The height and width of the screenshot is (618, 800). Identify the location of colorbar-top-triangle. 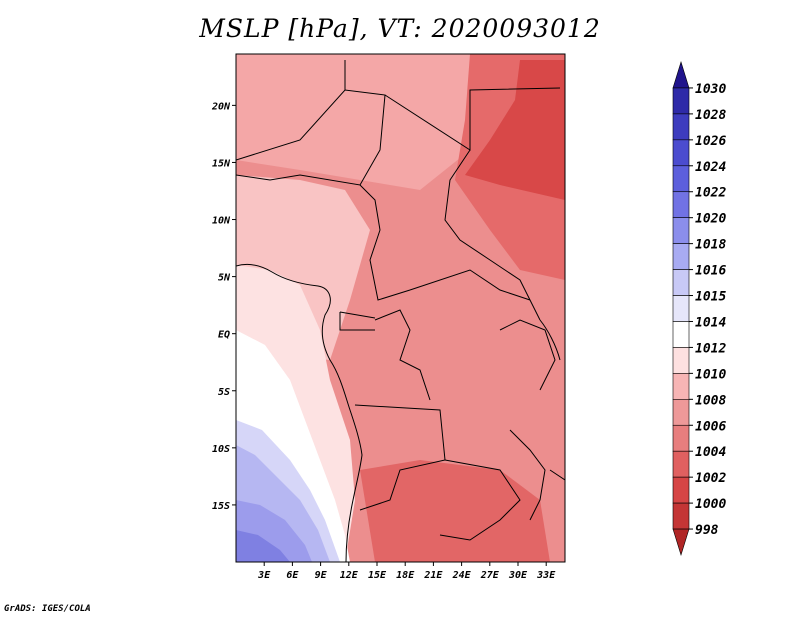
(681, 74).